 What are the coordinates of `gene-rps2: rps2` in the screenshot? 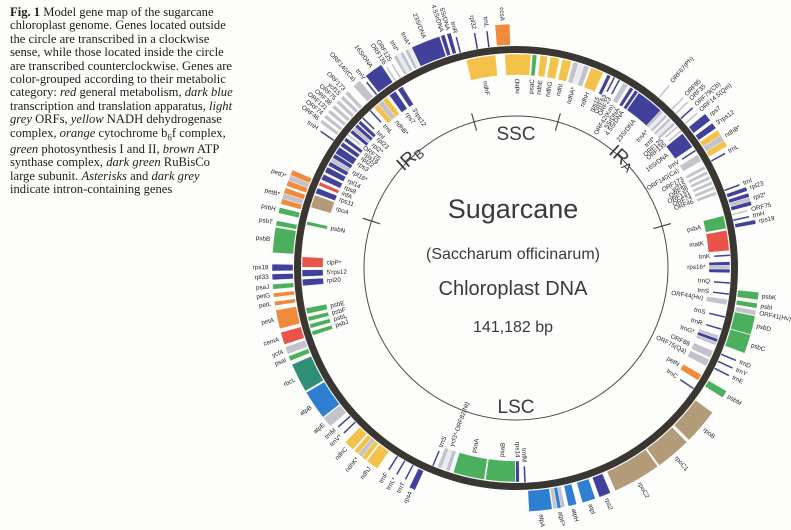 It's located at (603, 492).